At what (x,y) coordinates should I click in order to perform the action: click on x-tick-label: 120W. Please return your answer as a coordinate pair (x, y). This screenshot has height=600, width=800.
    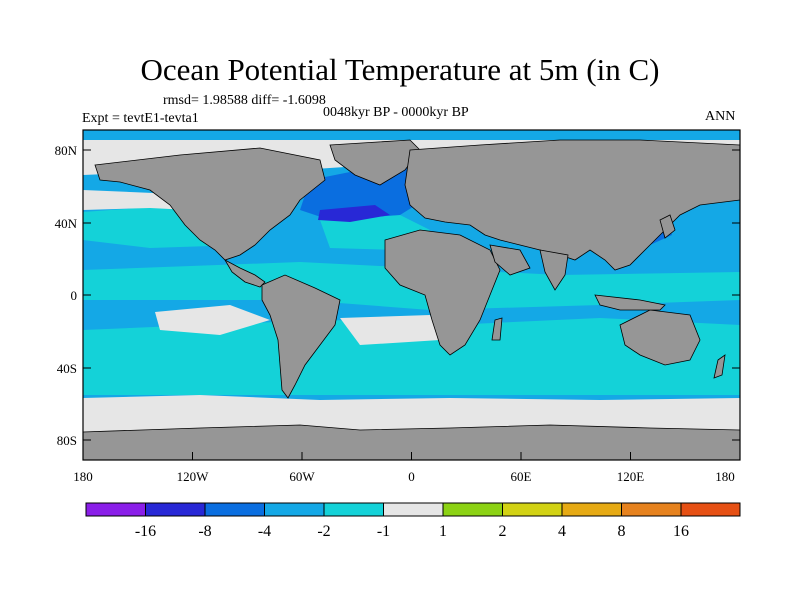
    Looking at the image, I should click on (193, 476).